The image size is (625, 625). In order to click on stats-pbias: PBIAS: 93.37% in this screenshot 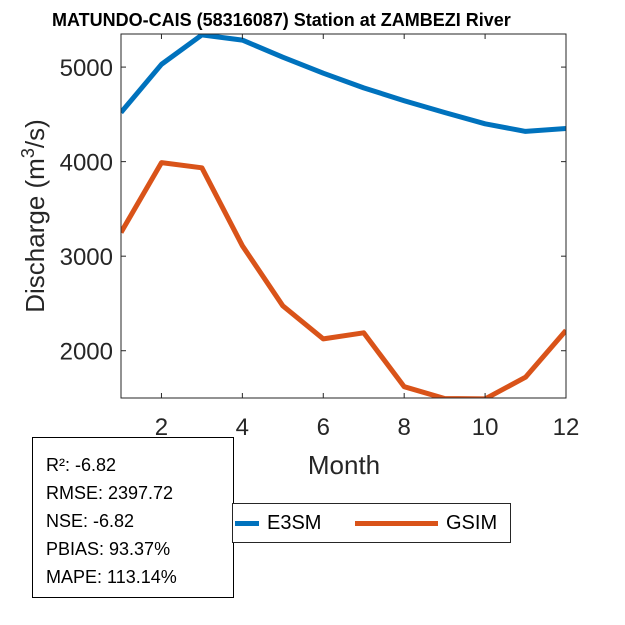, I will do `click(108, 549)`.